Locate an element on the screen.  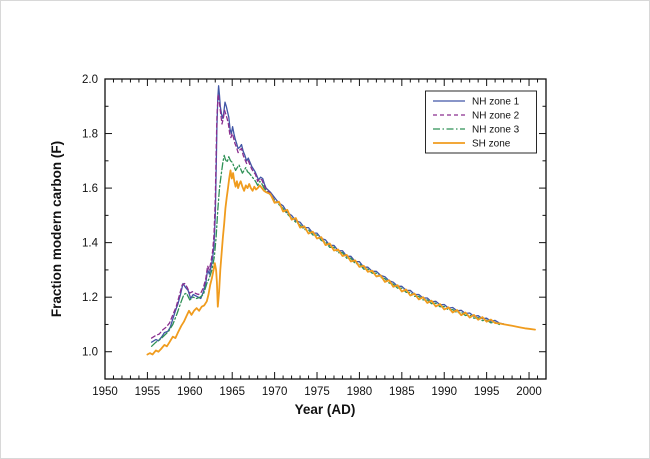
x-tick-label: 1975 is located at coordinates (317, 392).